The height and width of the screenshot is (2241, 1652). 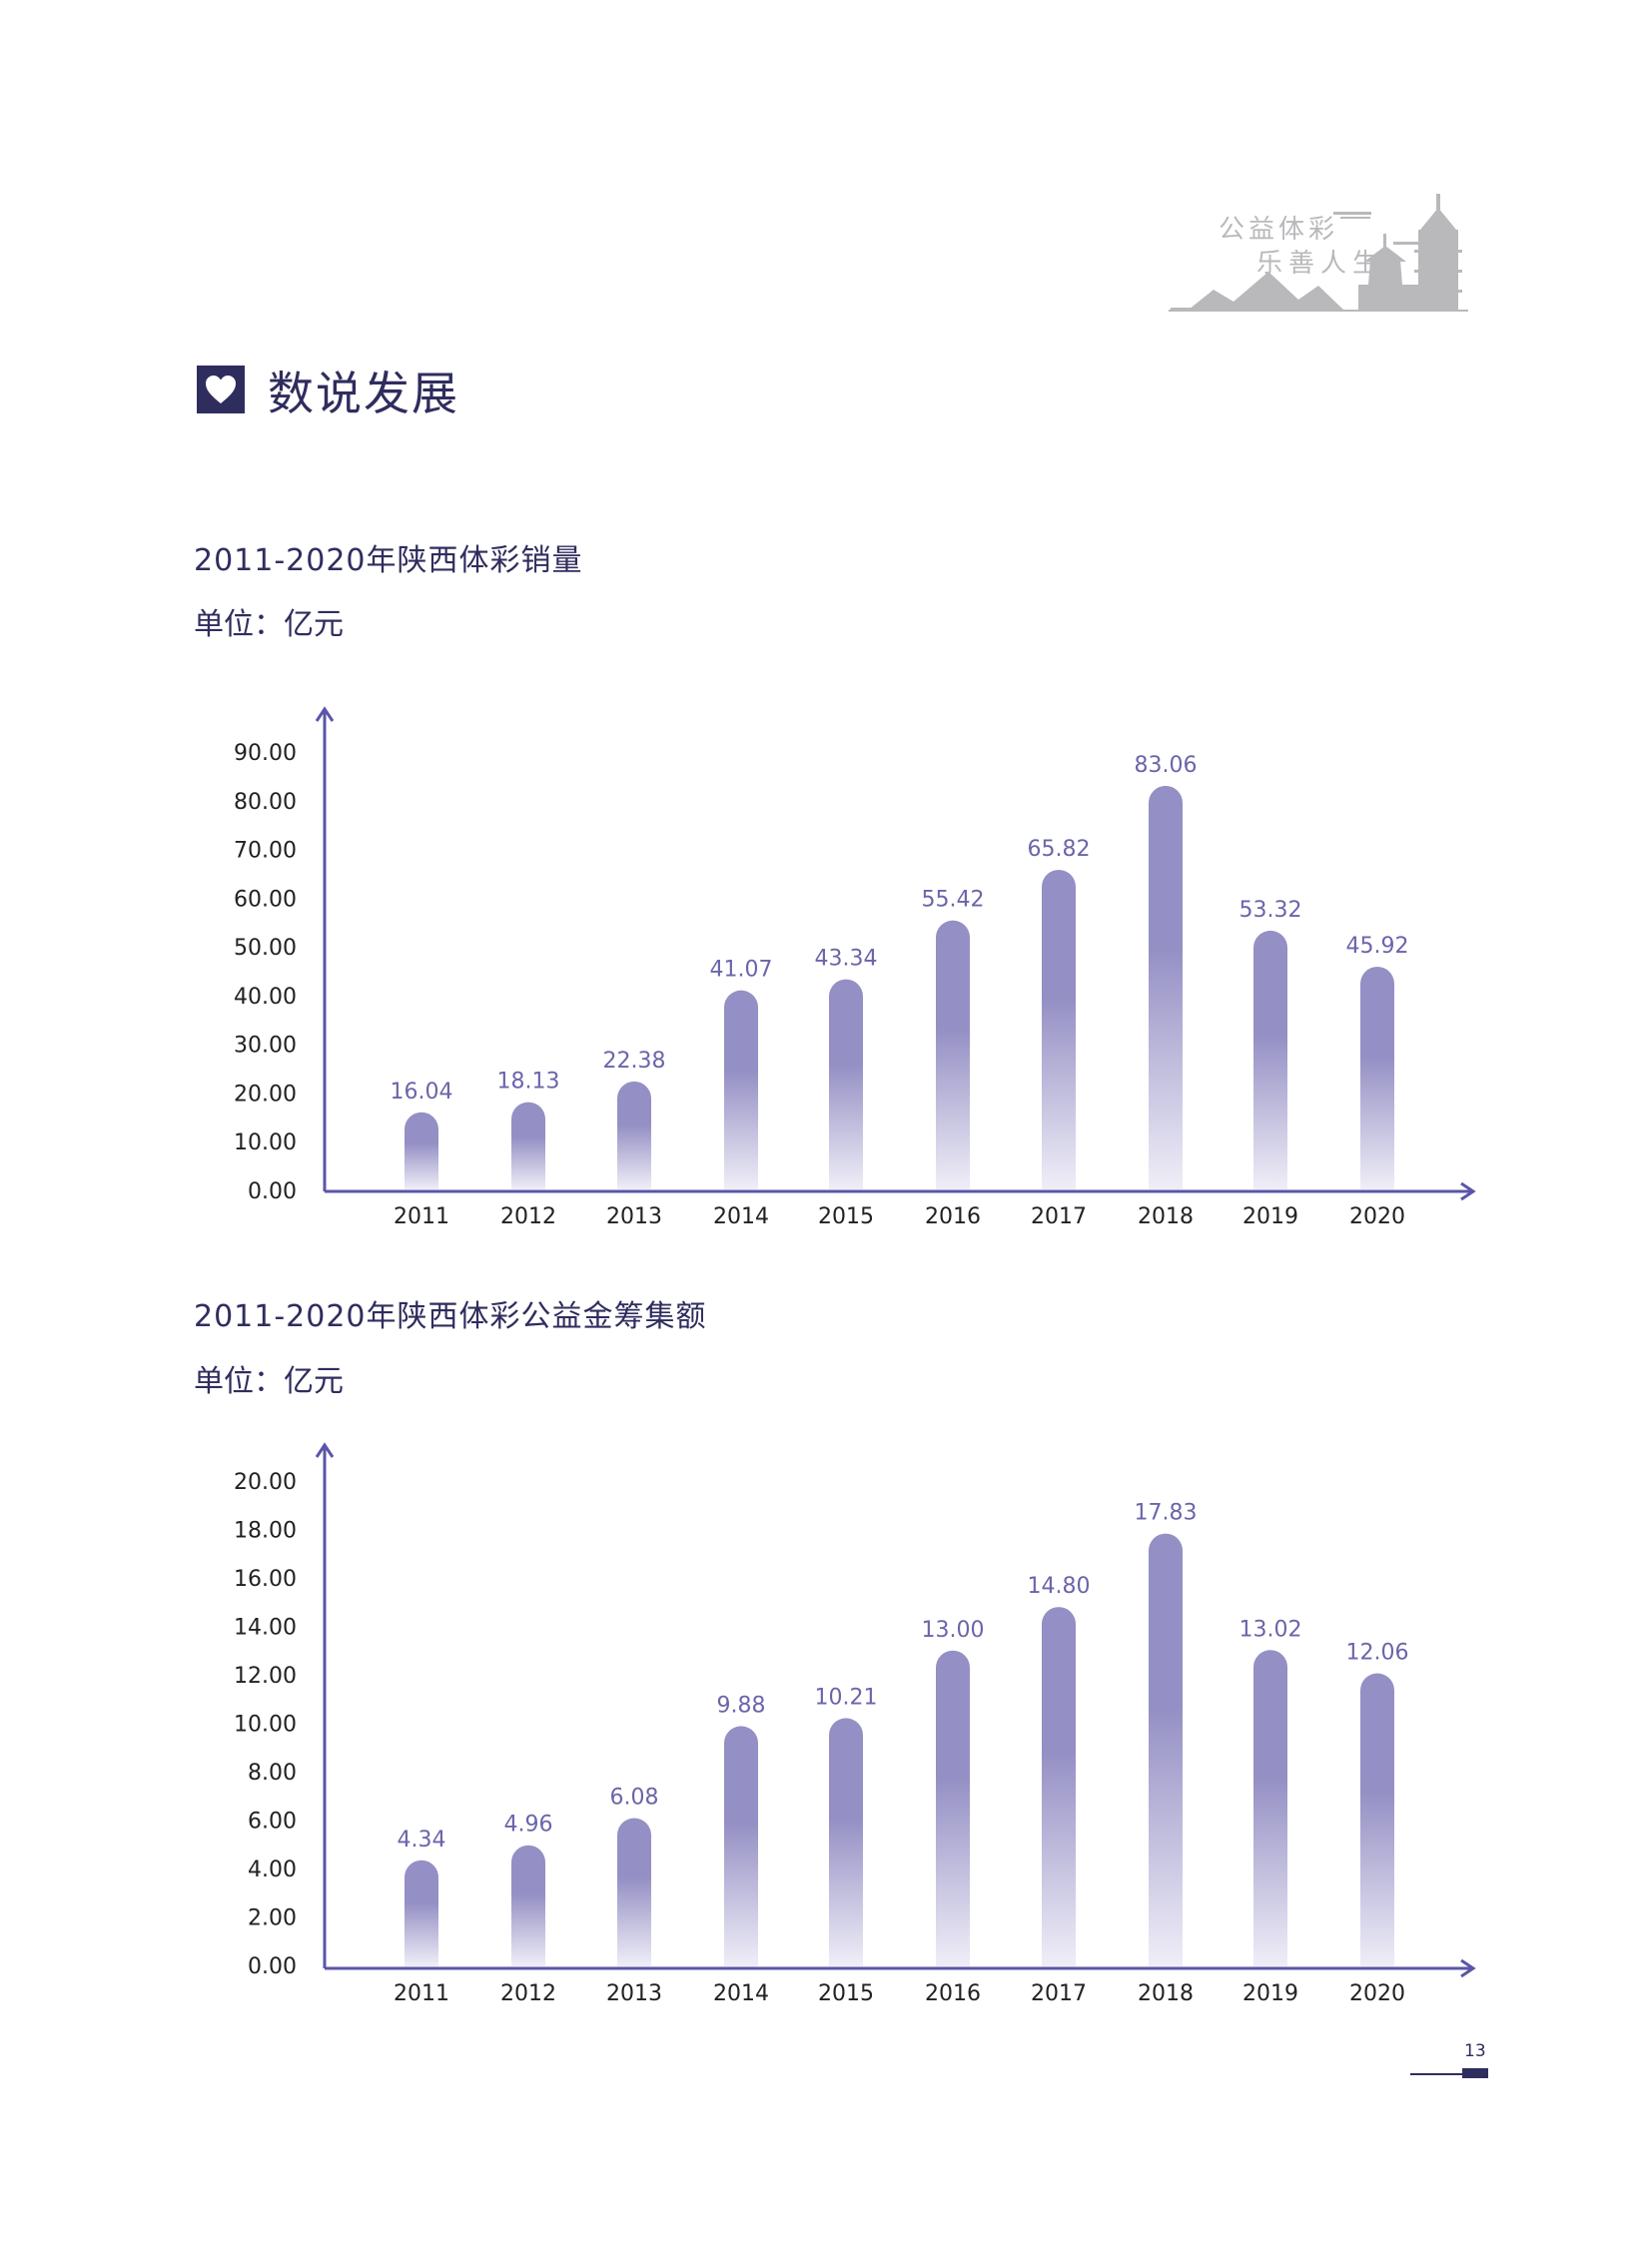 I want to click on y-tick-label: 2.00, so click(x=272, y=1918).